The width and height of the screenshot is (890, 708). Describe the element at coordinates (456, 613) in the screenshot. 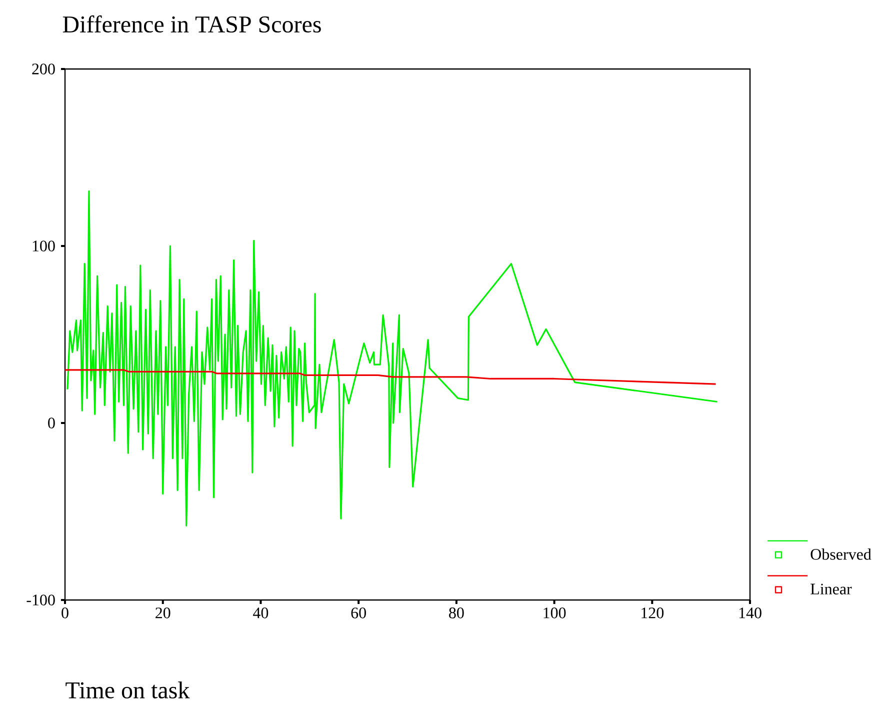

I see `x-tick-label: 80` at that location.